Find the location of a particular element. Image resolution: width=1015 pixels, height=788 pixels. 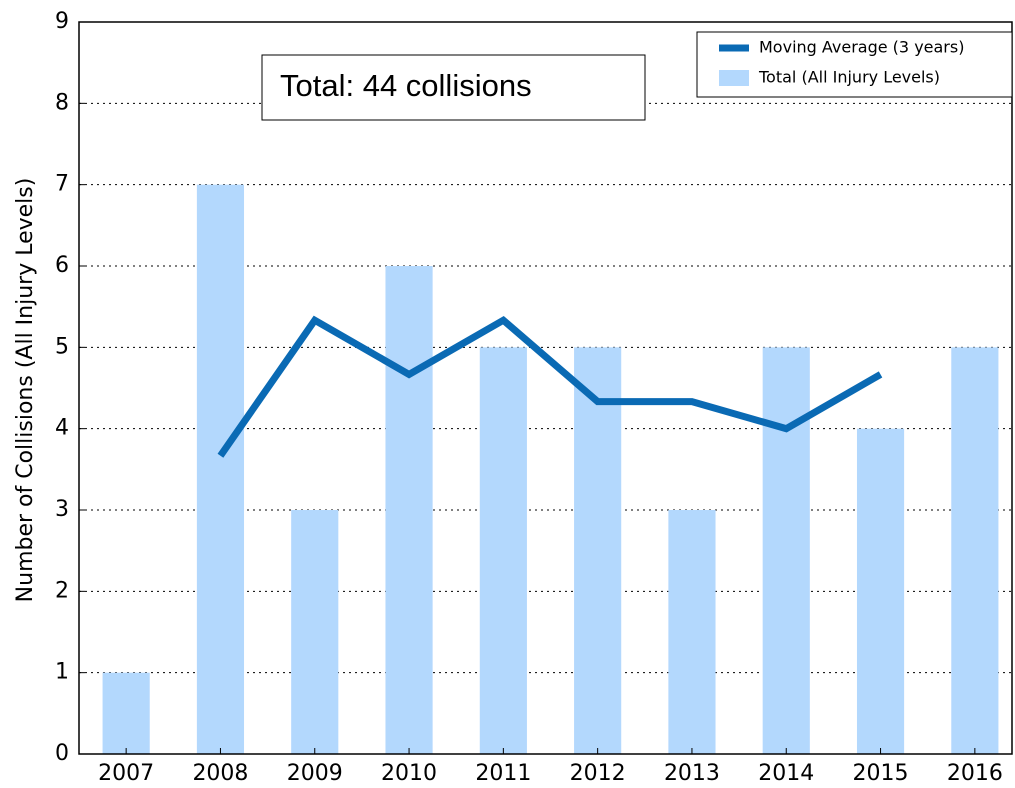

y-tick-label: 7 is located at coordinates (62, 184).